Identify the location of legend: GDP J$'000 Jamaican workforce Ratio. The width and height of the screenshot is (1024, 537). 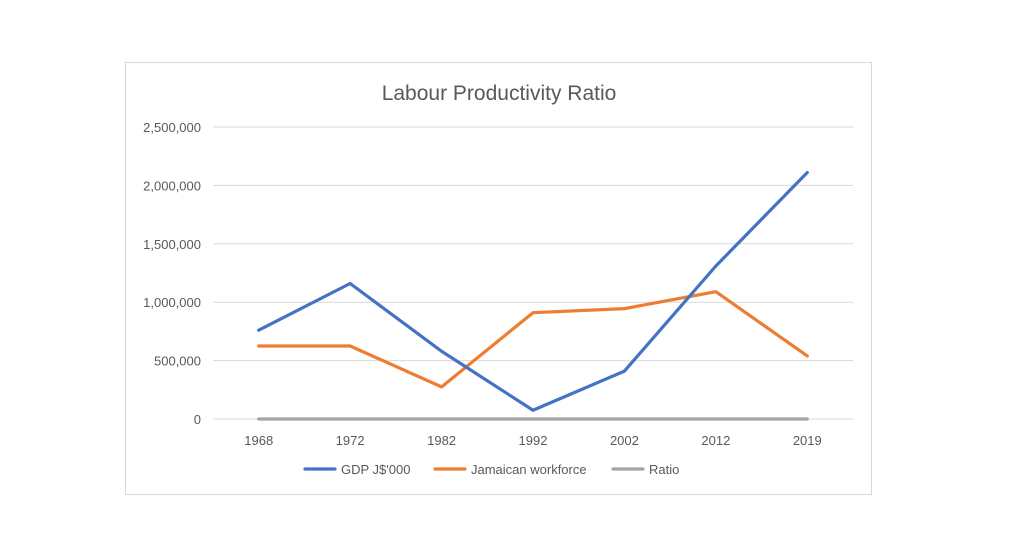
(491, 469).